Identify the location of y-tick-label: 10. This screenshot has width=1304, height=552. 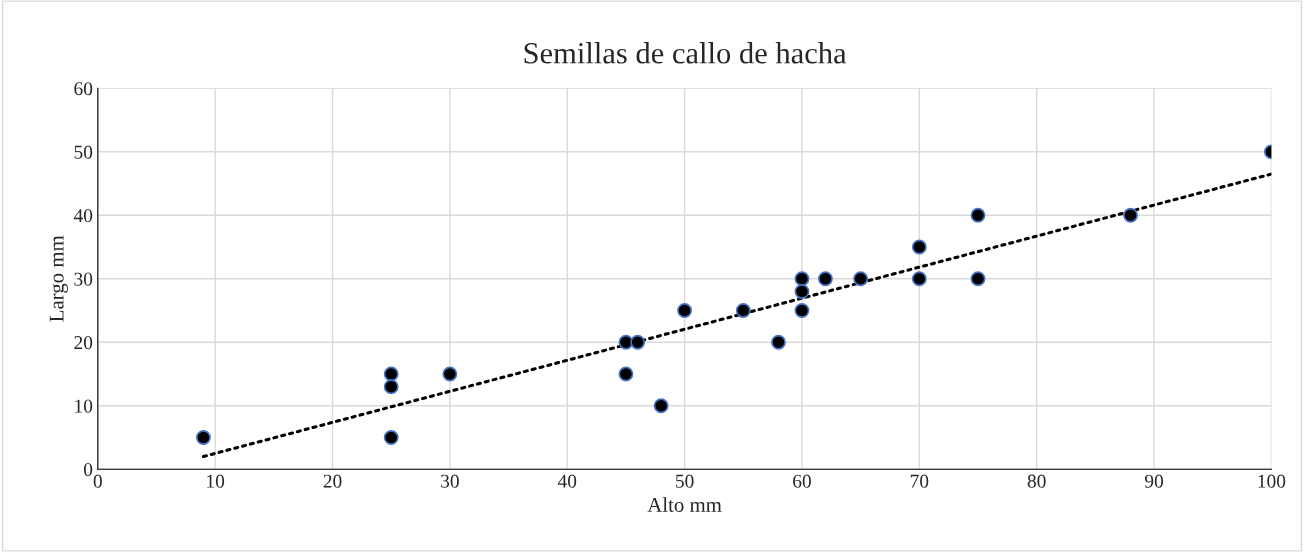
(84, 406).